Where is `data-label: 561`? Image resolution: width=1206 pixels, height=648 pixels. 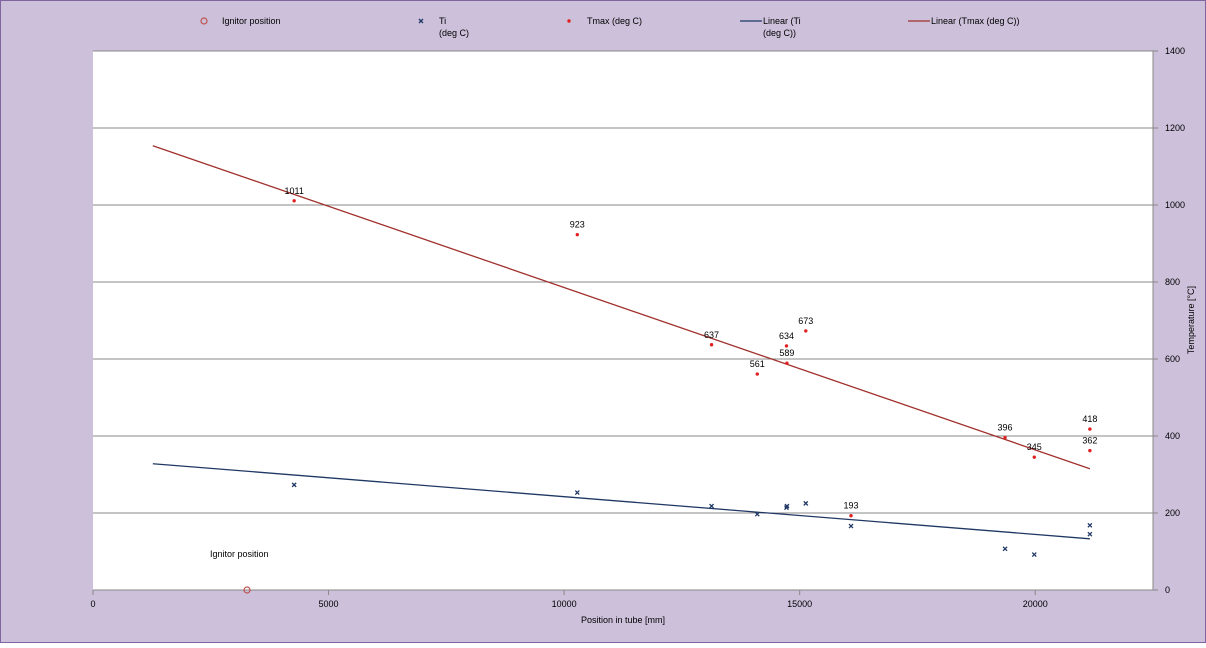
data-label: 561 is located at coordinates (757, 364).